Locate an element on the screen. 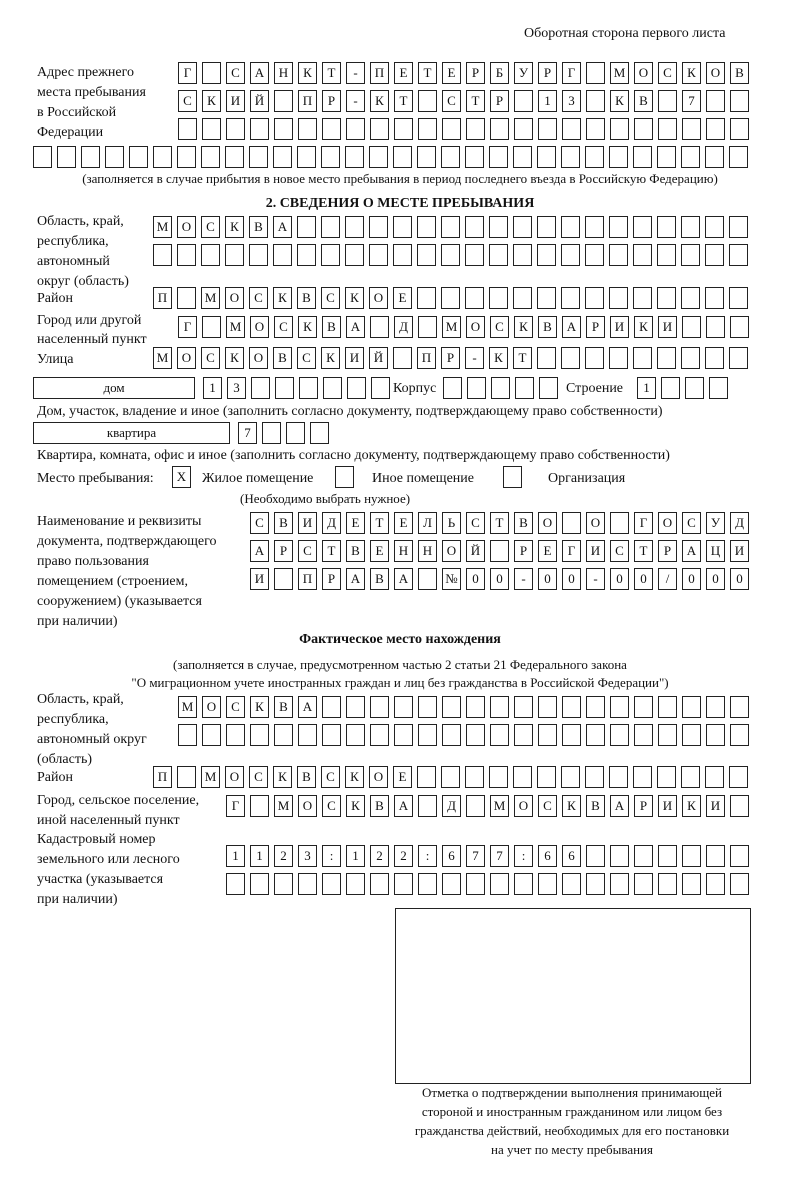  char-cell: Й is located at coordinates (259, 101).